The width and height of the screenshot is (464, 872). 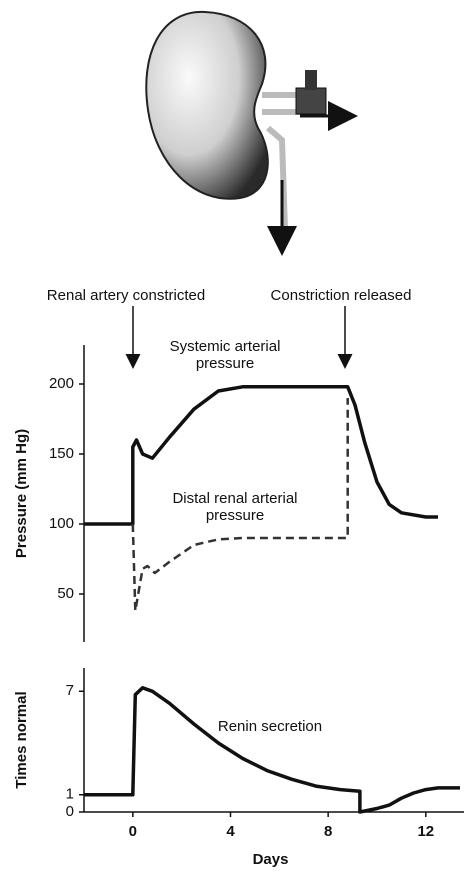 I want to click on x-axis-label: Days, so click(x=271, y=859).